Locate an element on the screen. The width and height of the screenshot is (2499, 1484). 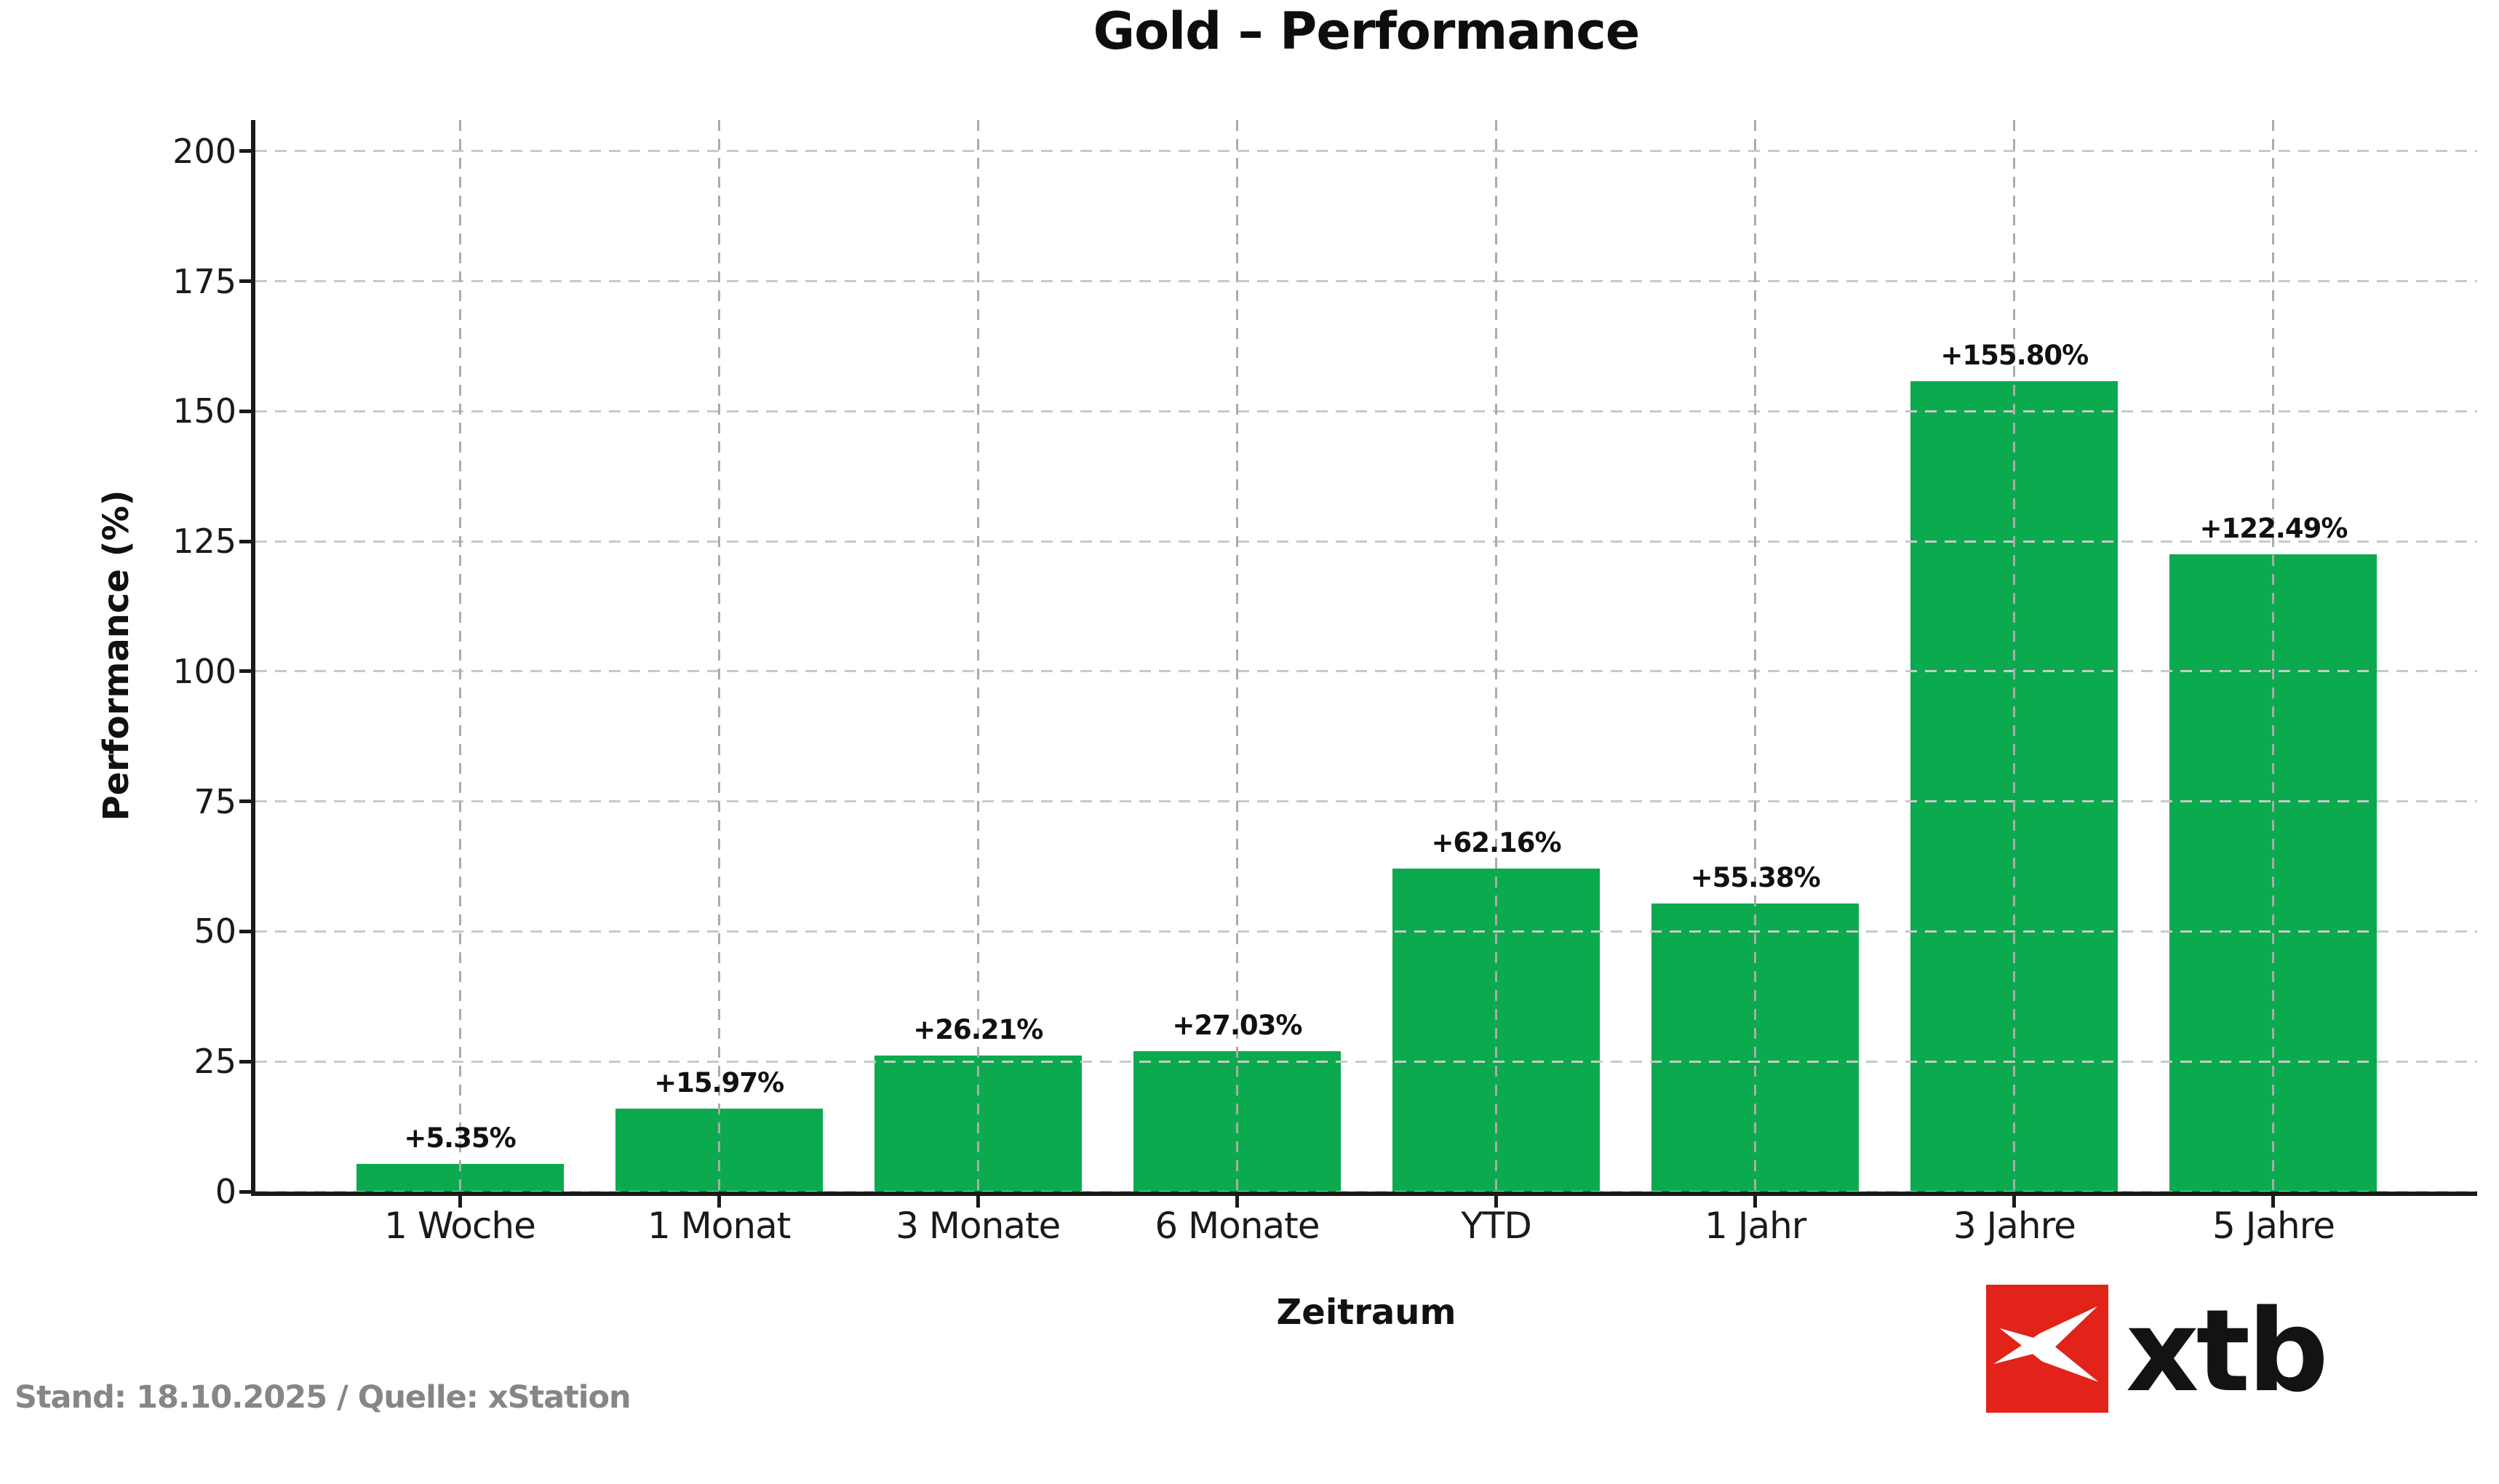
x-tick-label-6: 1 Jahr is located at coordinates (1755, 1226).